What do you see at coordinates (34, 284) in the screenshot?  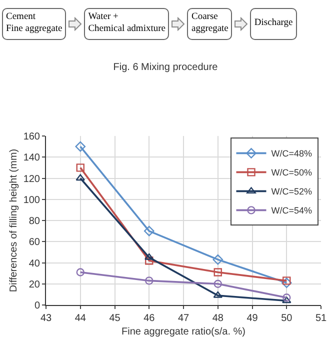 I see `y-tick-label: 20` at bounding box center [34, 284].